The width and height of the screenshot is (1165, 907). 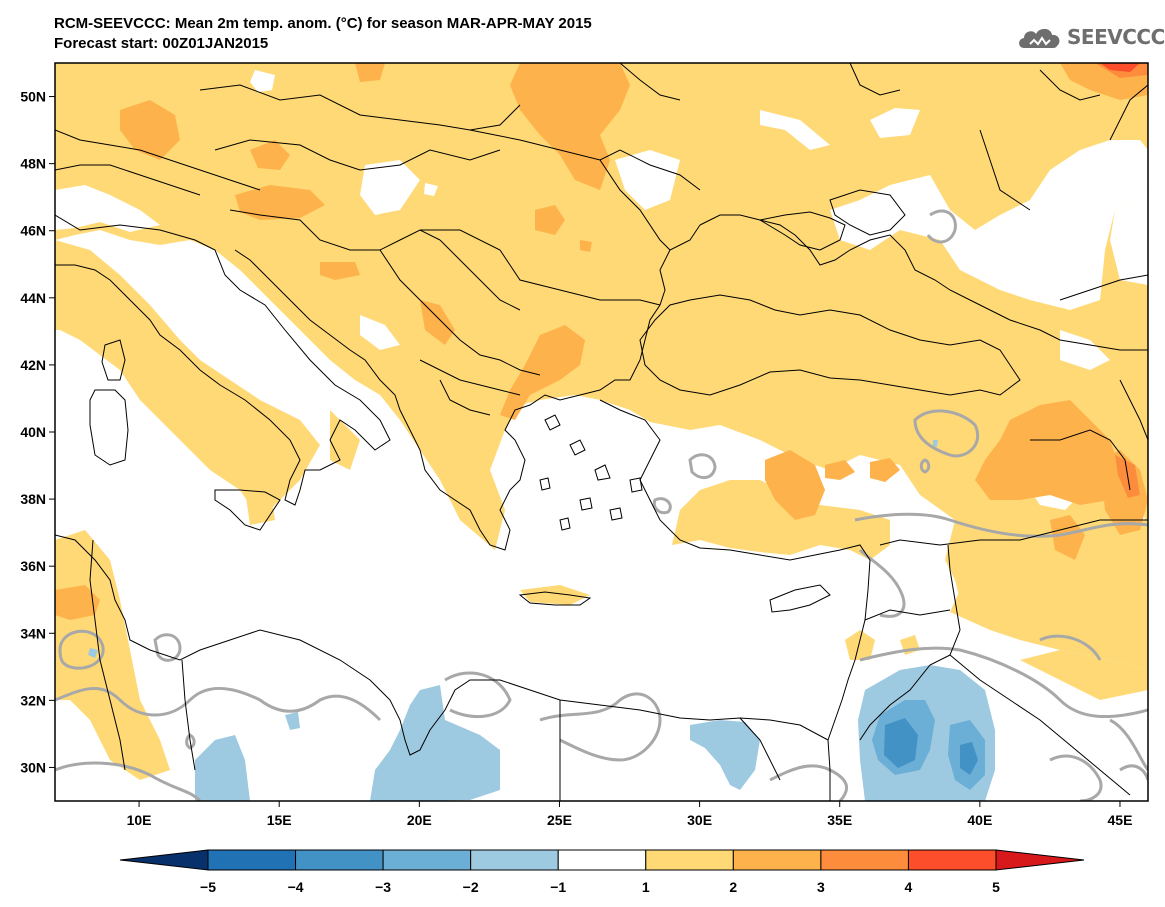 What do you see at coordinates (1039, 38) in the screenshot?
I see `cloud-logo-icon` at bounding box center [1039, 38].